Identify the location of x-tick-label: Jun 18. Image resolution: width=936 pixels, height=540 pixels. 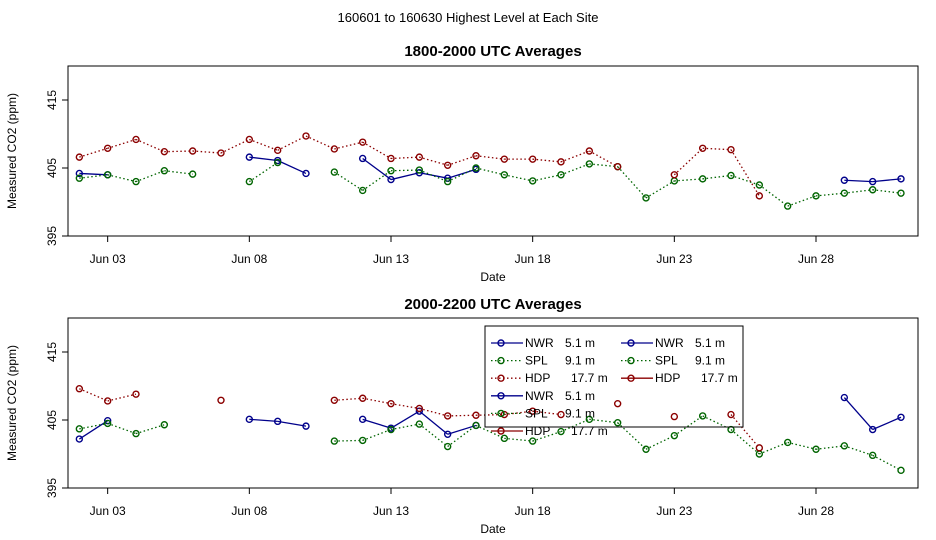
(533, 259).